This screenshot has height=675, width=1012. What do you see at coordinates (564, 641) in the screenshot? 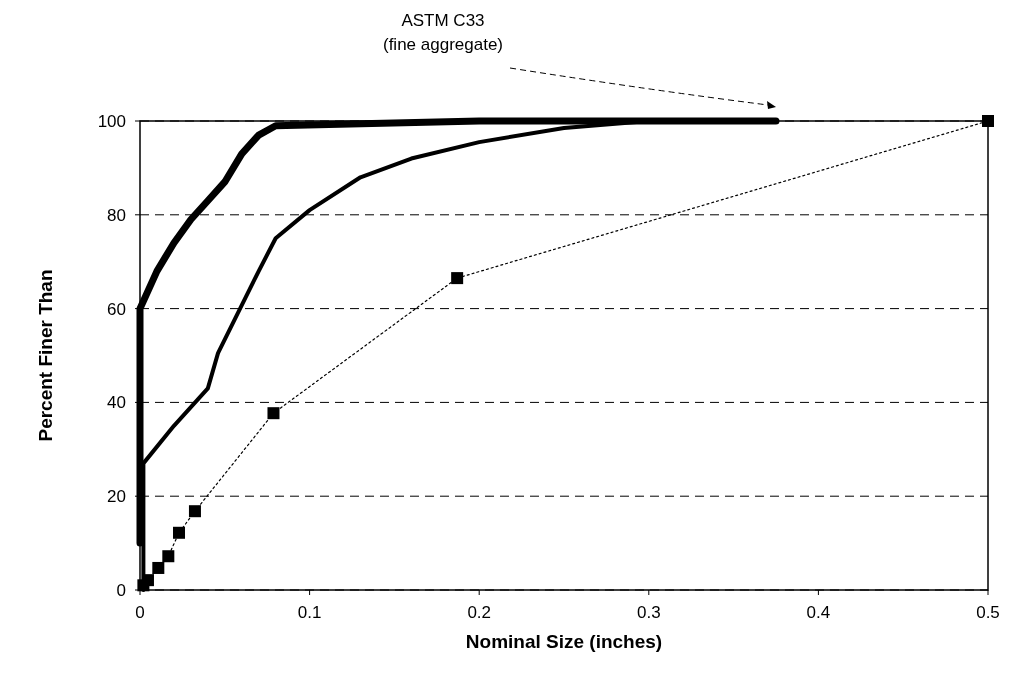
I see `x-axis-title: Nominal Size (inches)` at bounding box center [564, 641].